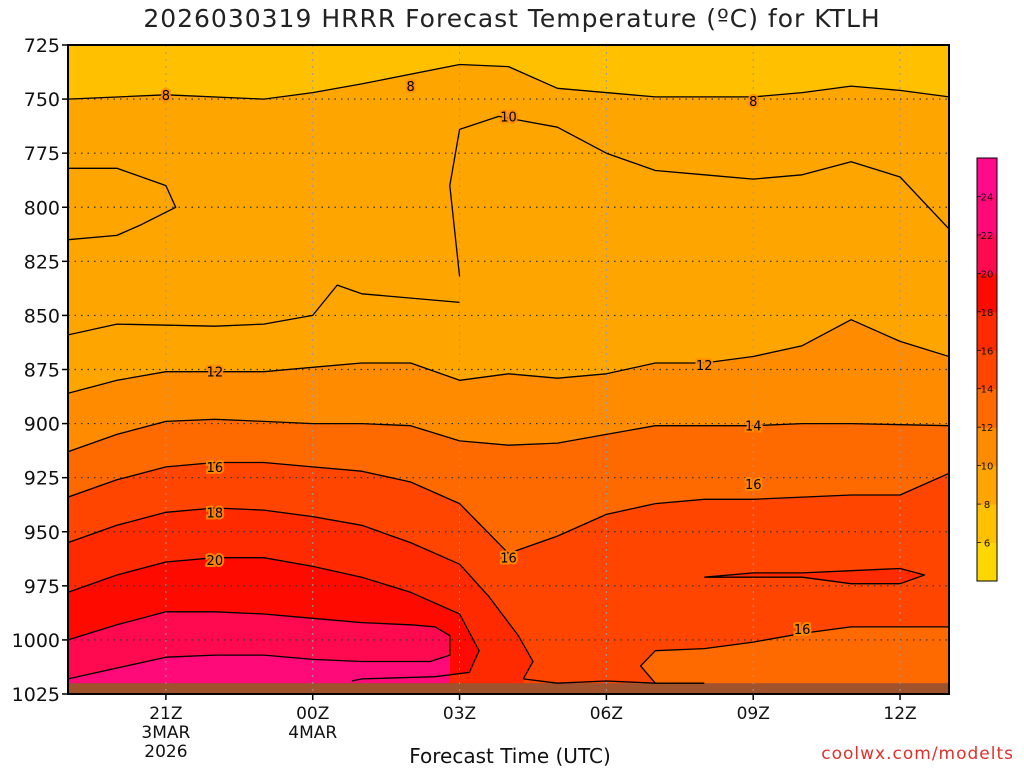 The image size is (1024, 768). What do you see at coordinates (42, 316) in the screenshot?
I see `y-tick-label-850: 850` at bounding box center [42, 316].